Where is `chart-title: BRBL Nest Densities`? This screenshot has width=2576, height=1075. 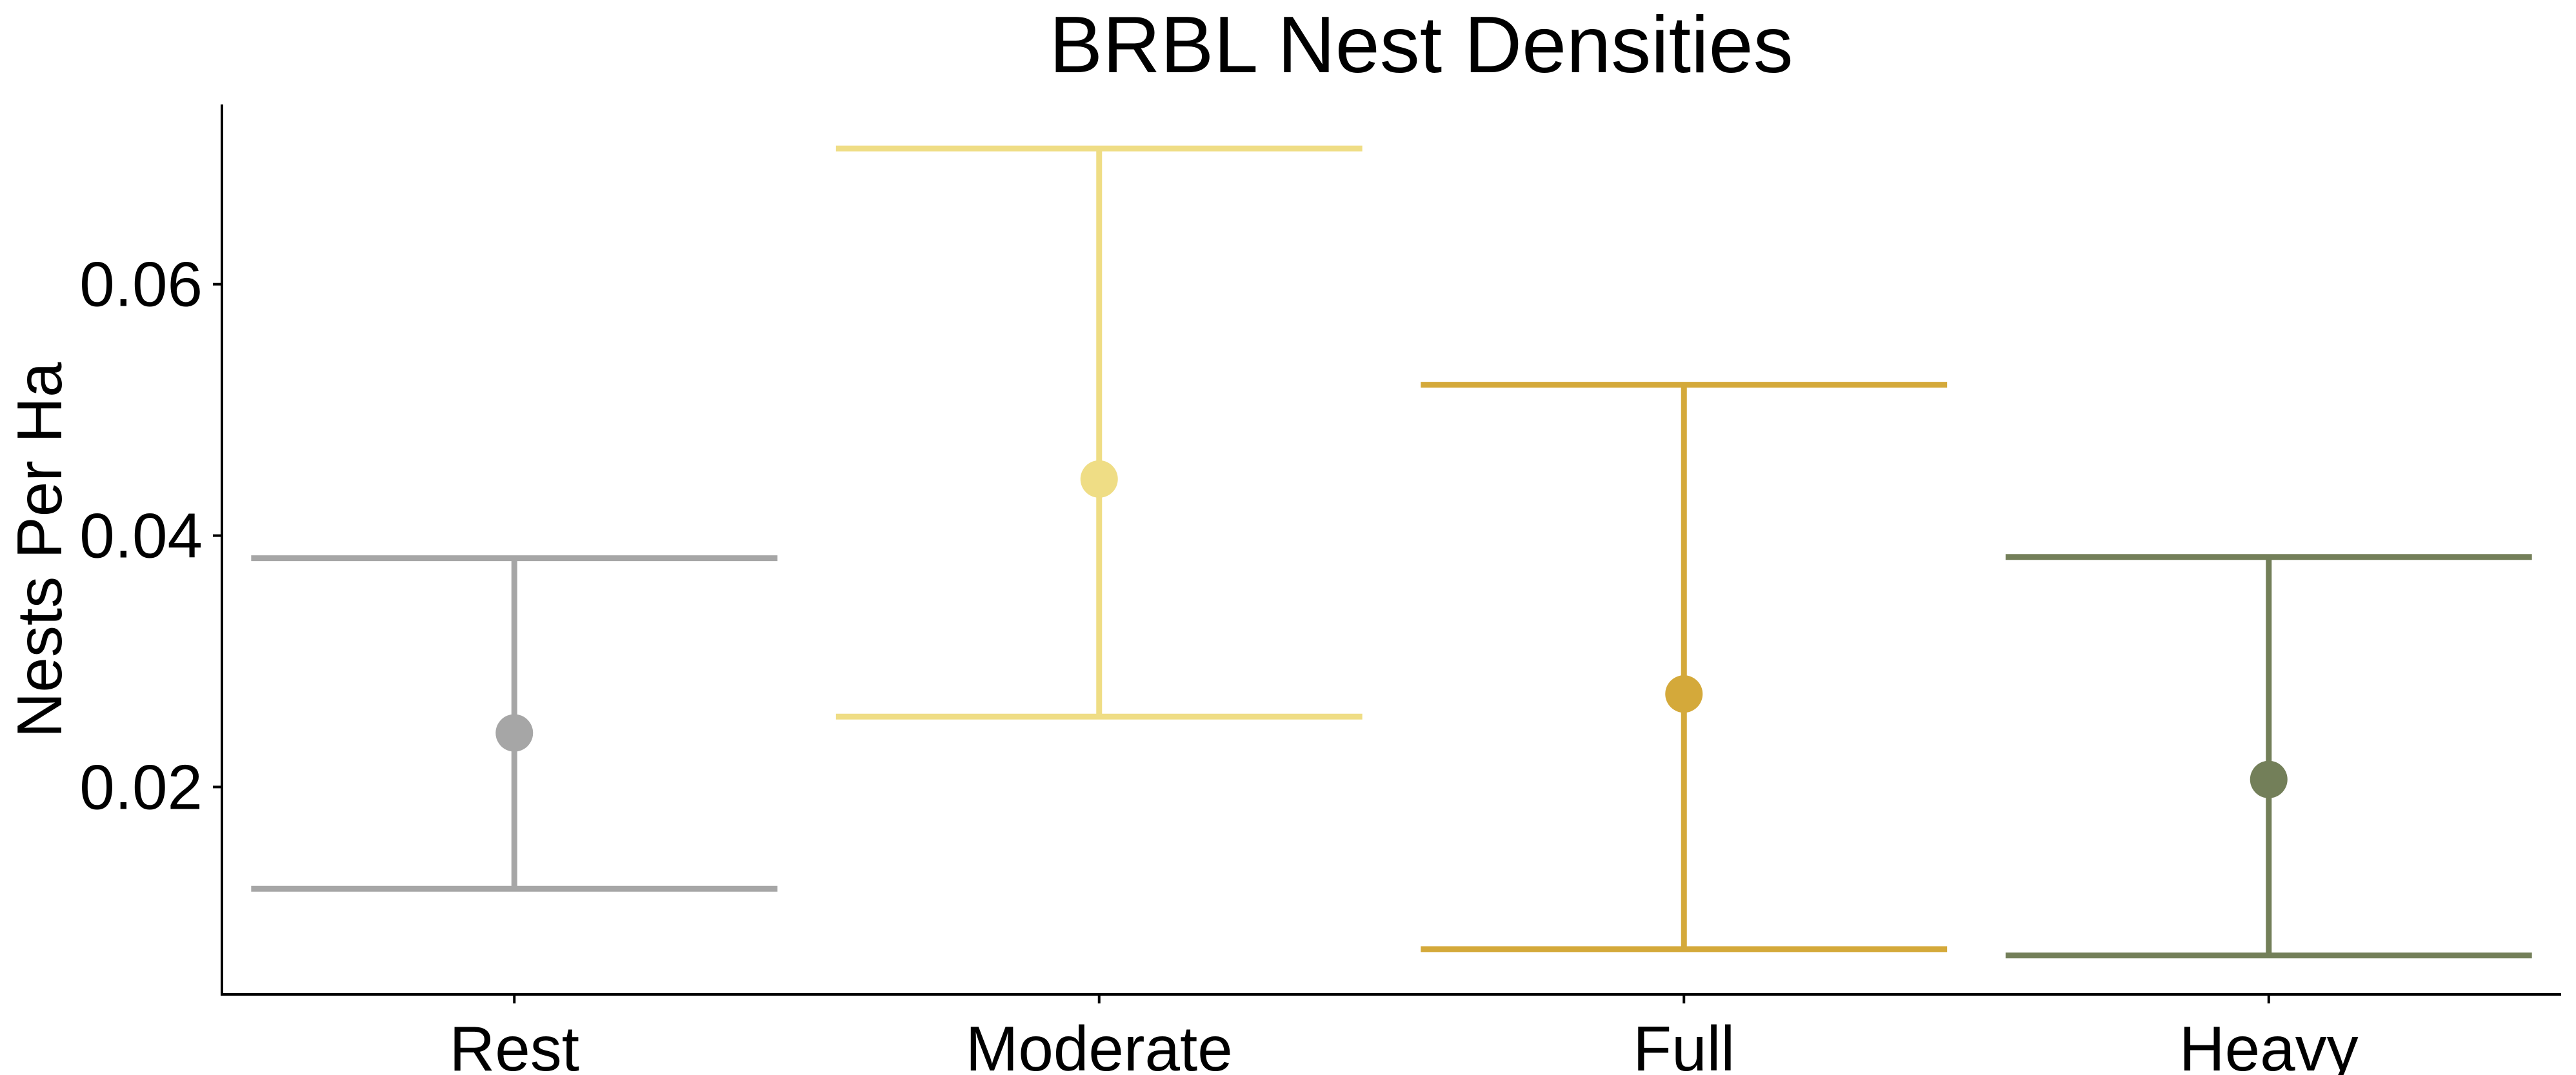
chart-title: BRBL Nest Densities is located at coordinates (1421, 45).